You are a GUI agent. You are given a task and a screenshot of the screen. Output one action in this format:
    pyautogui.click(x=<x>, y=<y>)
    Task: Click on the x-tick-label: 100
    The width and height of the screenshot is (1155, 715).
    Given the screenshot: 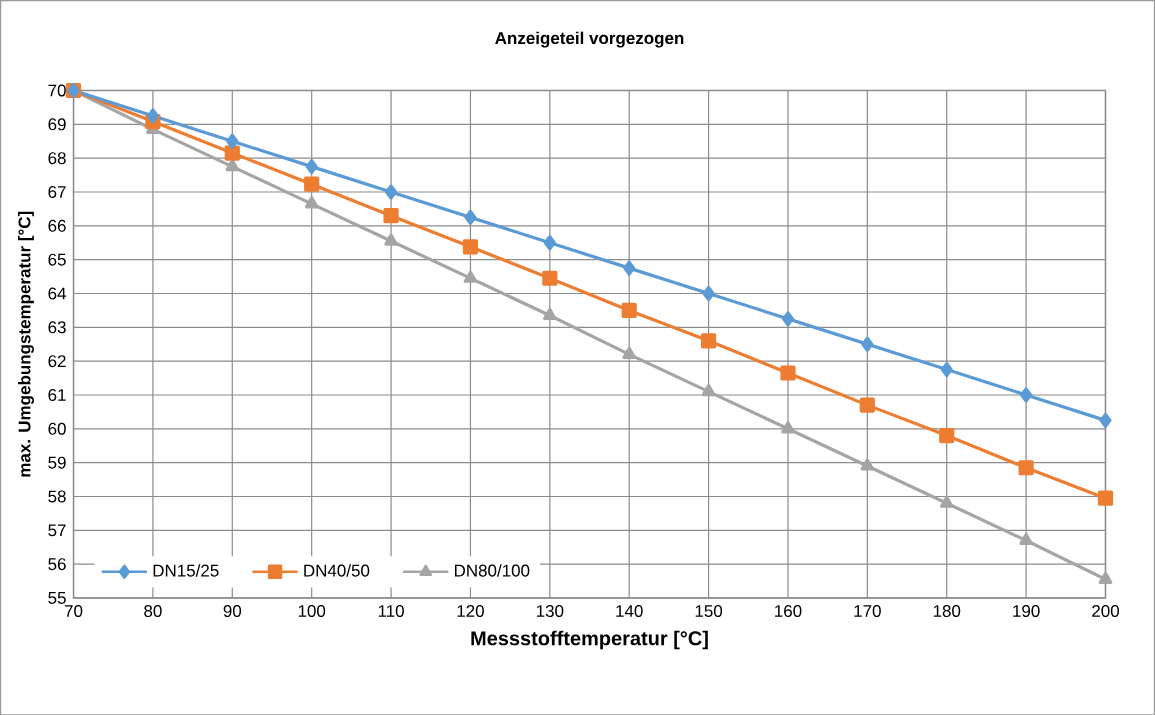 What is the action you would take?
    pyautogui.click(x=312, y=610)
    